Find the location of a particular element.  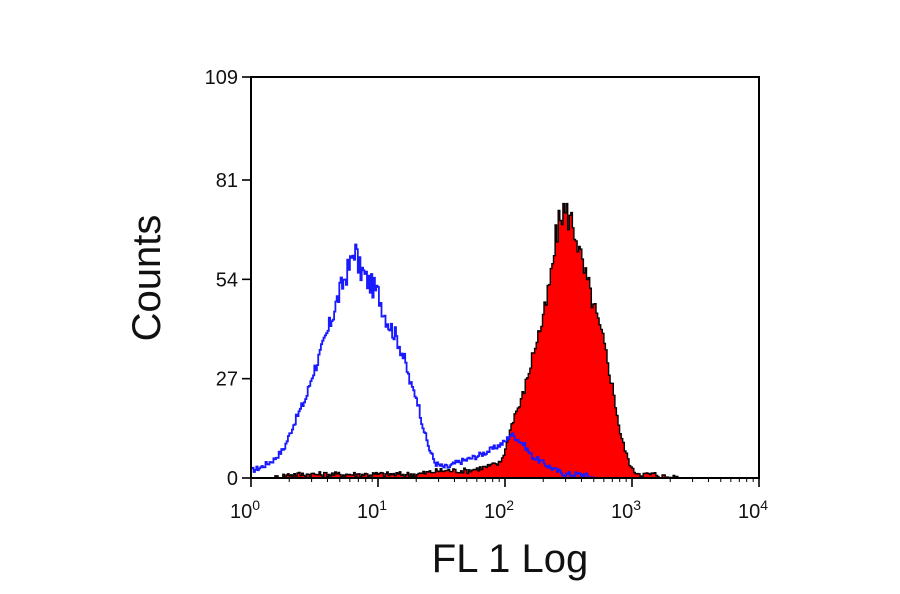

y-axis: 0 27 54 81 109 is located at coordinates (228, 278).